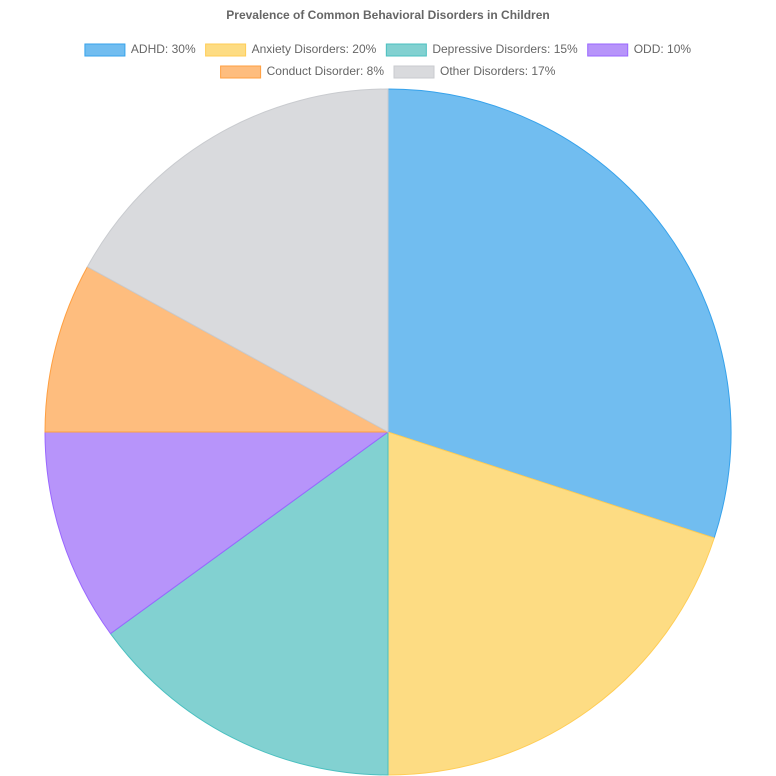 The height and width of the screenshot is (776, 776). Describe the element at coordinates (314, 49) in the screenshot. I see `legend-label: Anxiety Disorders: 20%` at that location.